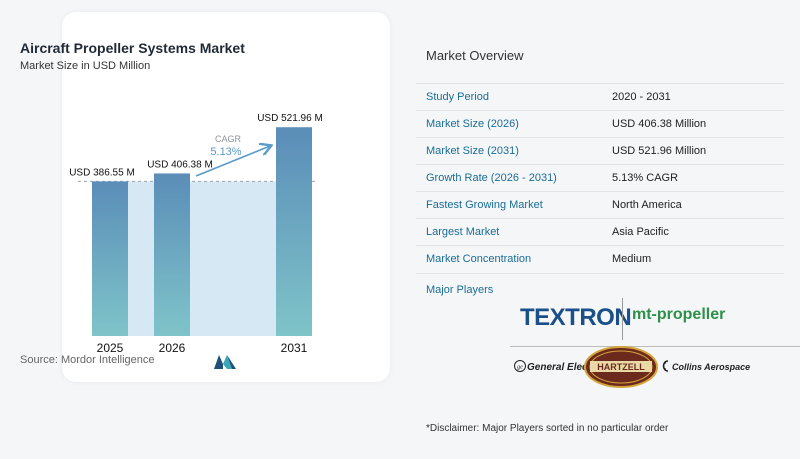  I want to click on logo-divider-horizontal, so click(655, 346).